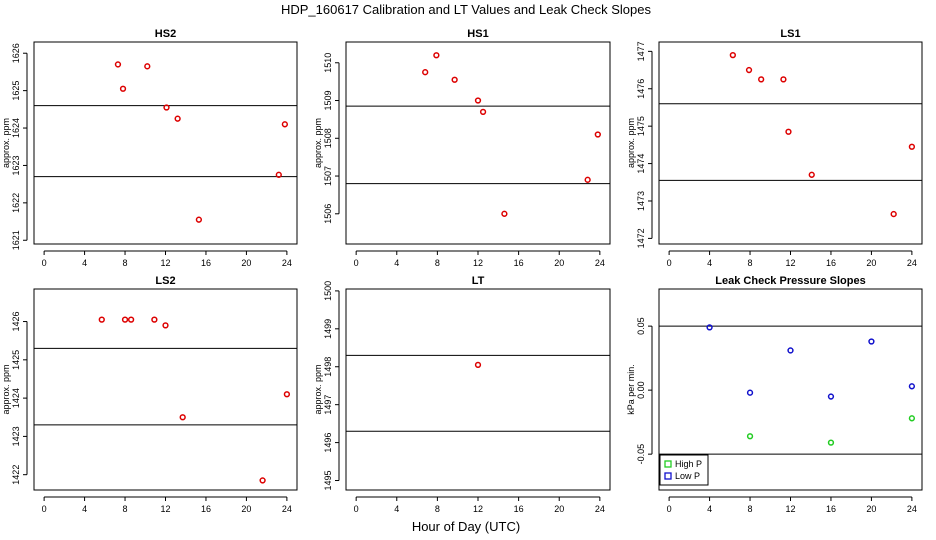 This screenshot has width=936, height=540. What do you see at coordinates (641, 89) in the screenshot?
I see `y-tick-label: 1476` at bounding box center [641, 89].